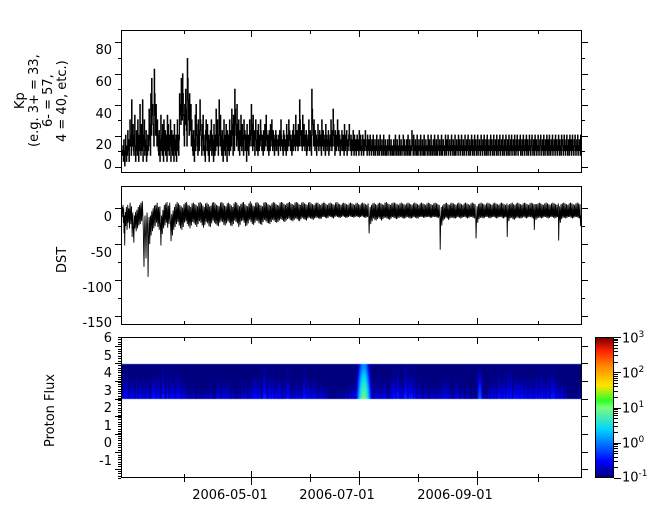  I want to click on kp-ytick-60: 60, so click(103, 82).